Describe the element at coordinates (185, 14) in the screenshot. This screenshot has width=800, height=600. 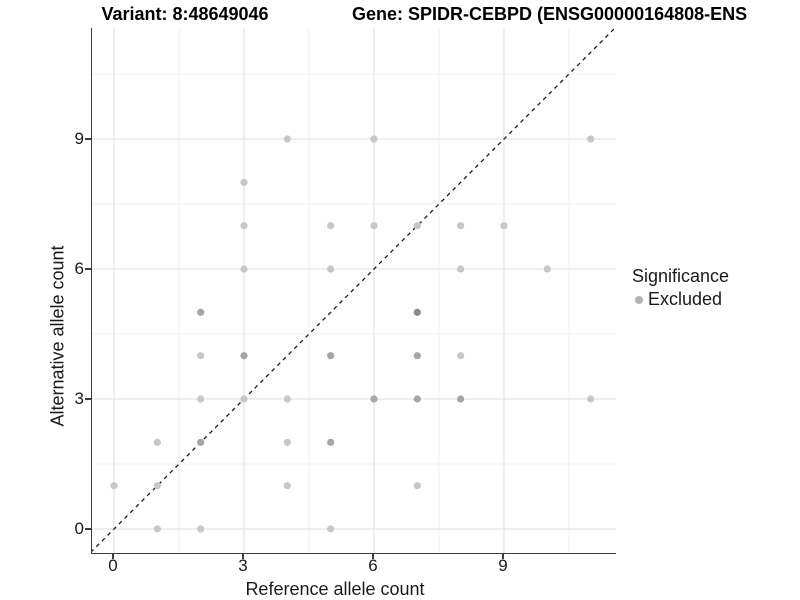
I see `plot-title-variant: Variant: 8:48649046` at that location.